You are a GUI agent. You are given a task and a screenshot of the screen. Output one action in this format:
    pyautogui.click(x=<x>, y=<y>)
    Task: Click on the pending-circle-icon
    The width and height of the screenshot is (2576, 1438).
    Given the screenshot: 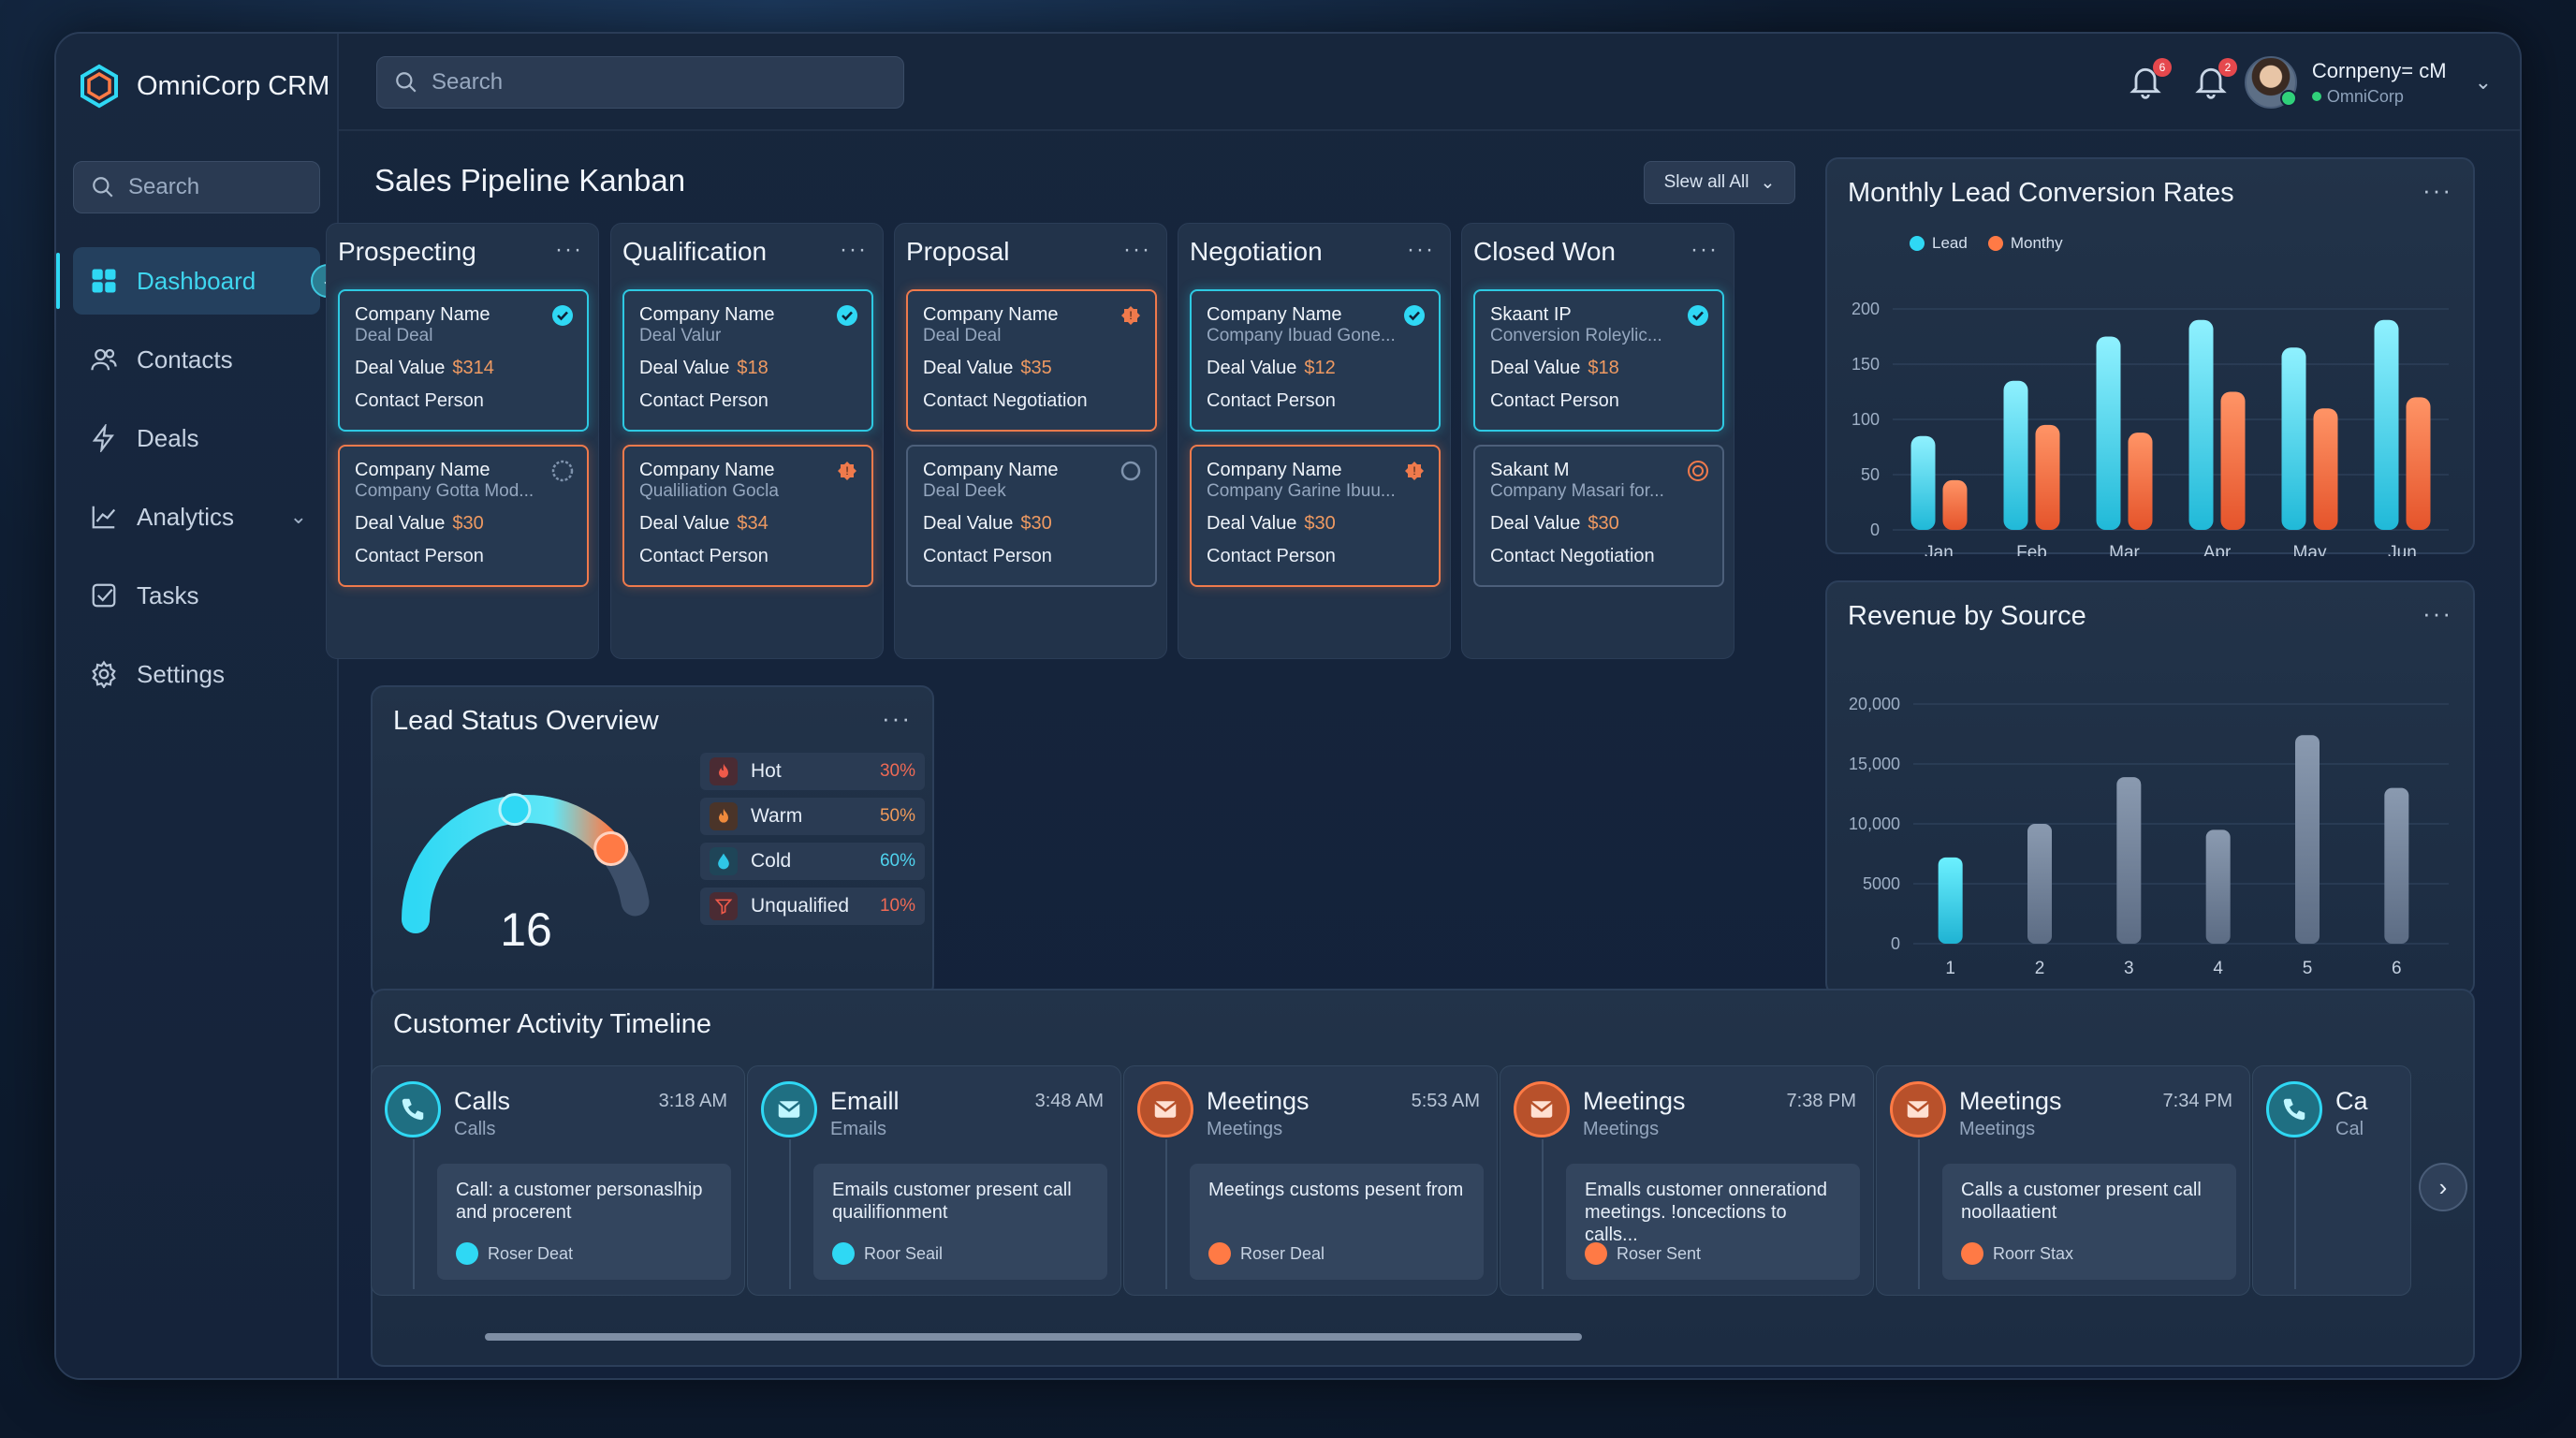 What is the action you would take?
    pyautogui.click(x=562, y=471)
    